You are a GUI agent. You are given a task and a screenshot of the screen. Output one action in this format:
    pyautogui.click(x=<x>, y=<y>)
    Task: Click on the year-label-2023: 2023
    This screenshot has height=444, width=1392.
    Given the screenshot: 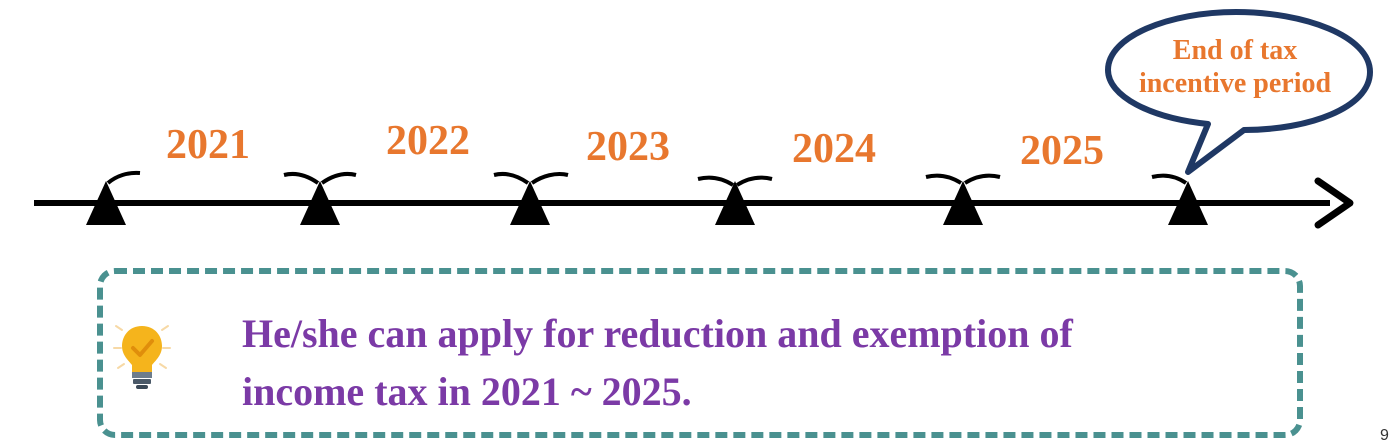 What is the action you would take?
    pyautogui.click(x=628, y=147)
    